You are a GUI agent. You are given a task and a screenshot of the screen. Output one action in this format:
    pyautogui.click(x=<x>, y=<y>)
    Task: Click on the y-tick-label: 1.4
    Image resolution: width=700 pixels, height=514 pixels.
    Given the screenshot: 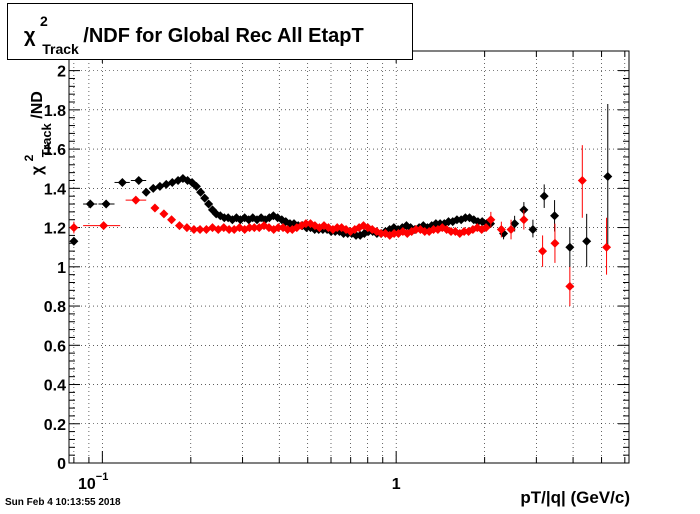 What is the action you would take?
    pyautogui.click(x=55, y=189)
    